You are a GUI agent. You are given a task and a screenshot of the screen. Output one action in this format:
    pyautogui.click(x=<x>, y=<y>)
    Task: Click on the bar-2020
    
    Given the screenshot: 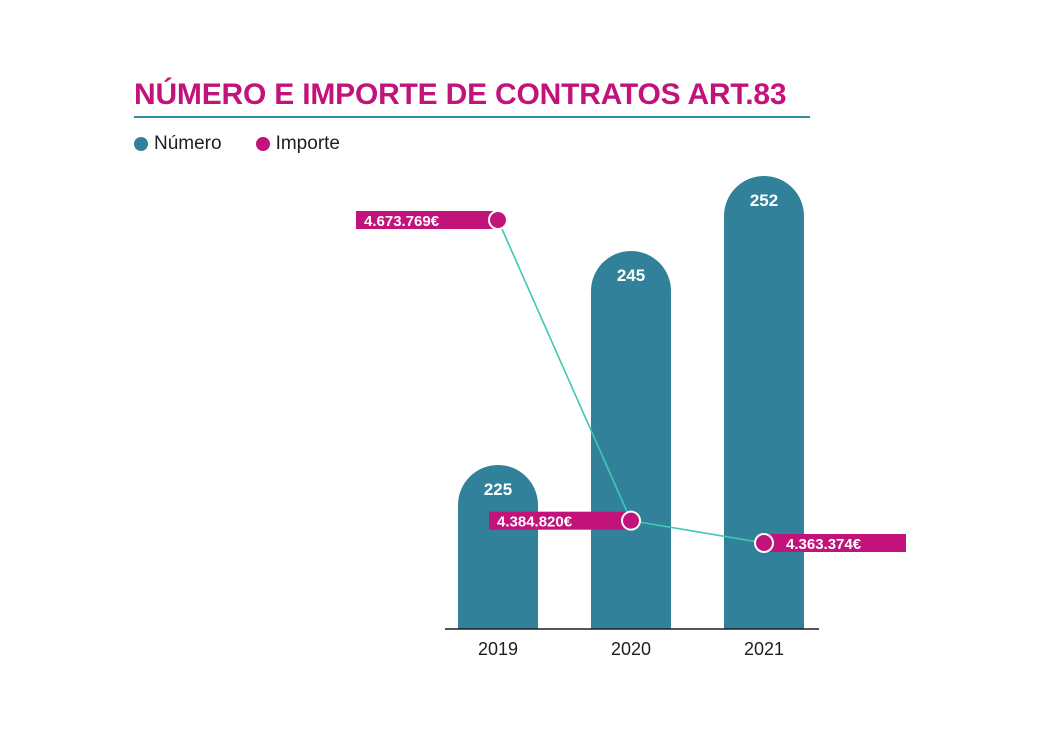 What is the action you would take?
    pyautogui.click(x=631, y=439)
    